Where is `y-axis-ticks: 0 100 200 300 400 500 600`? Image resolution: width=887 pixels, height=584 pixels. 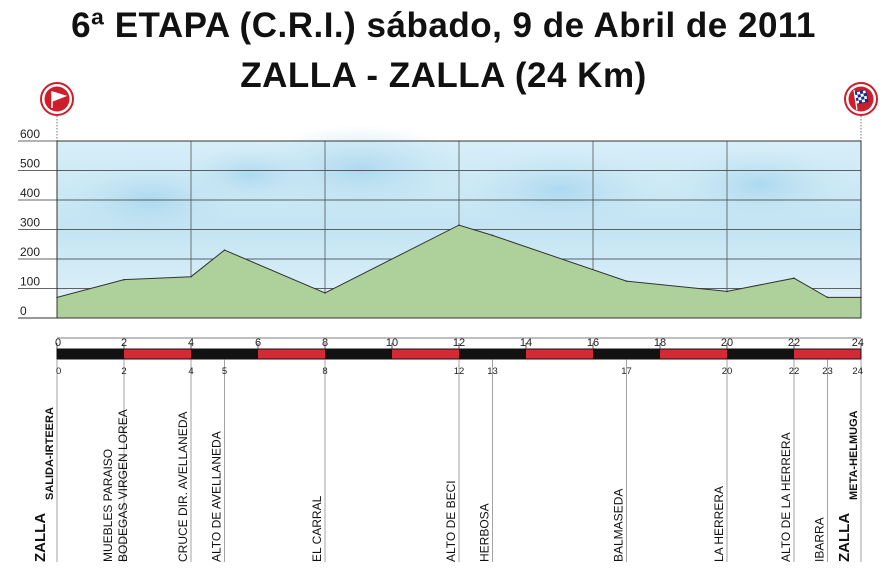 y-axis-ticks: 0 100 200 300 400 500 600 is located at coordinates (37, 223).